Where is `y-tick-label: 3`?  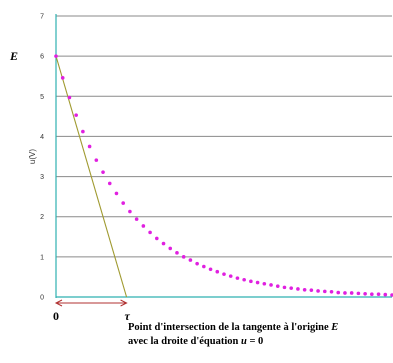
y-tick-label: 3 is located at coordinates (42, 177).